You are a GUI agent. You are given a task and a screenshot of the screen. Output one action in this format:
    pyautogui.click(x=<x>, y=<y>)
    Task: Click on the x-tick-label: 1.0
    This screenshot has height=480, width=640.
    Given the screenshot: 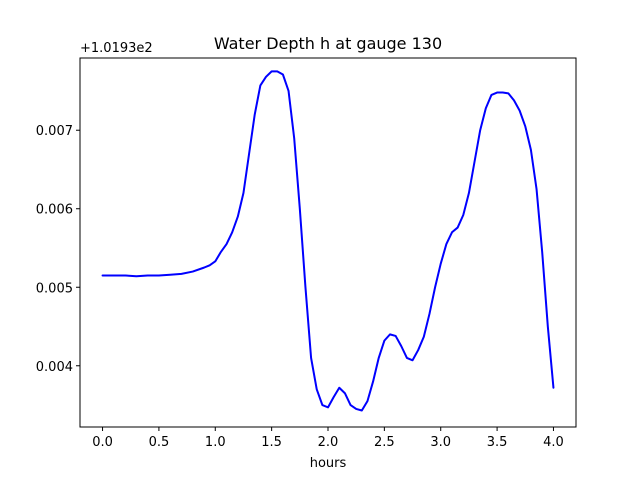 What is the action you would take?
    pyautogui.click(x=215, y=442)
    